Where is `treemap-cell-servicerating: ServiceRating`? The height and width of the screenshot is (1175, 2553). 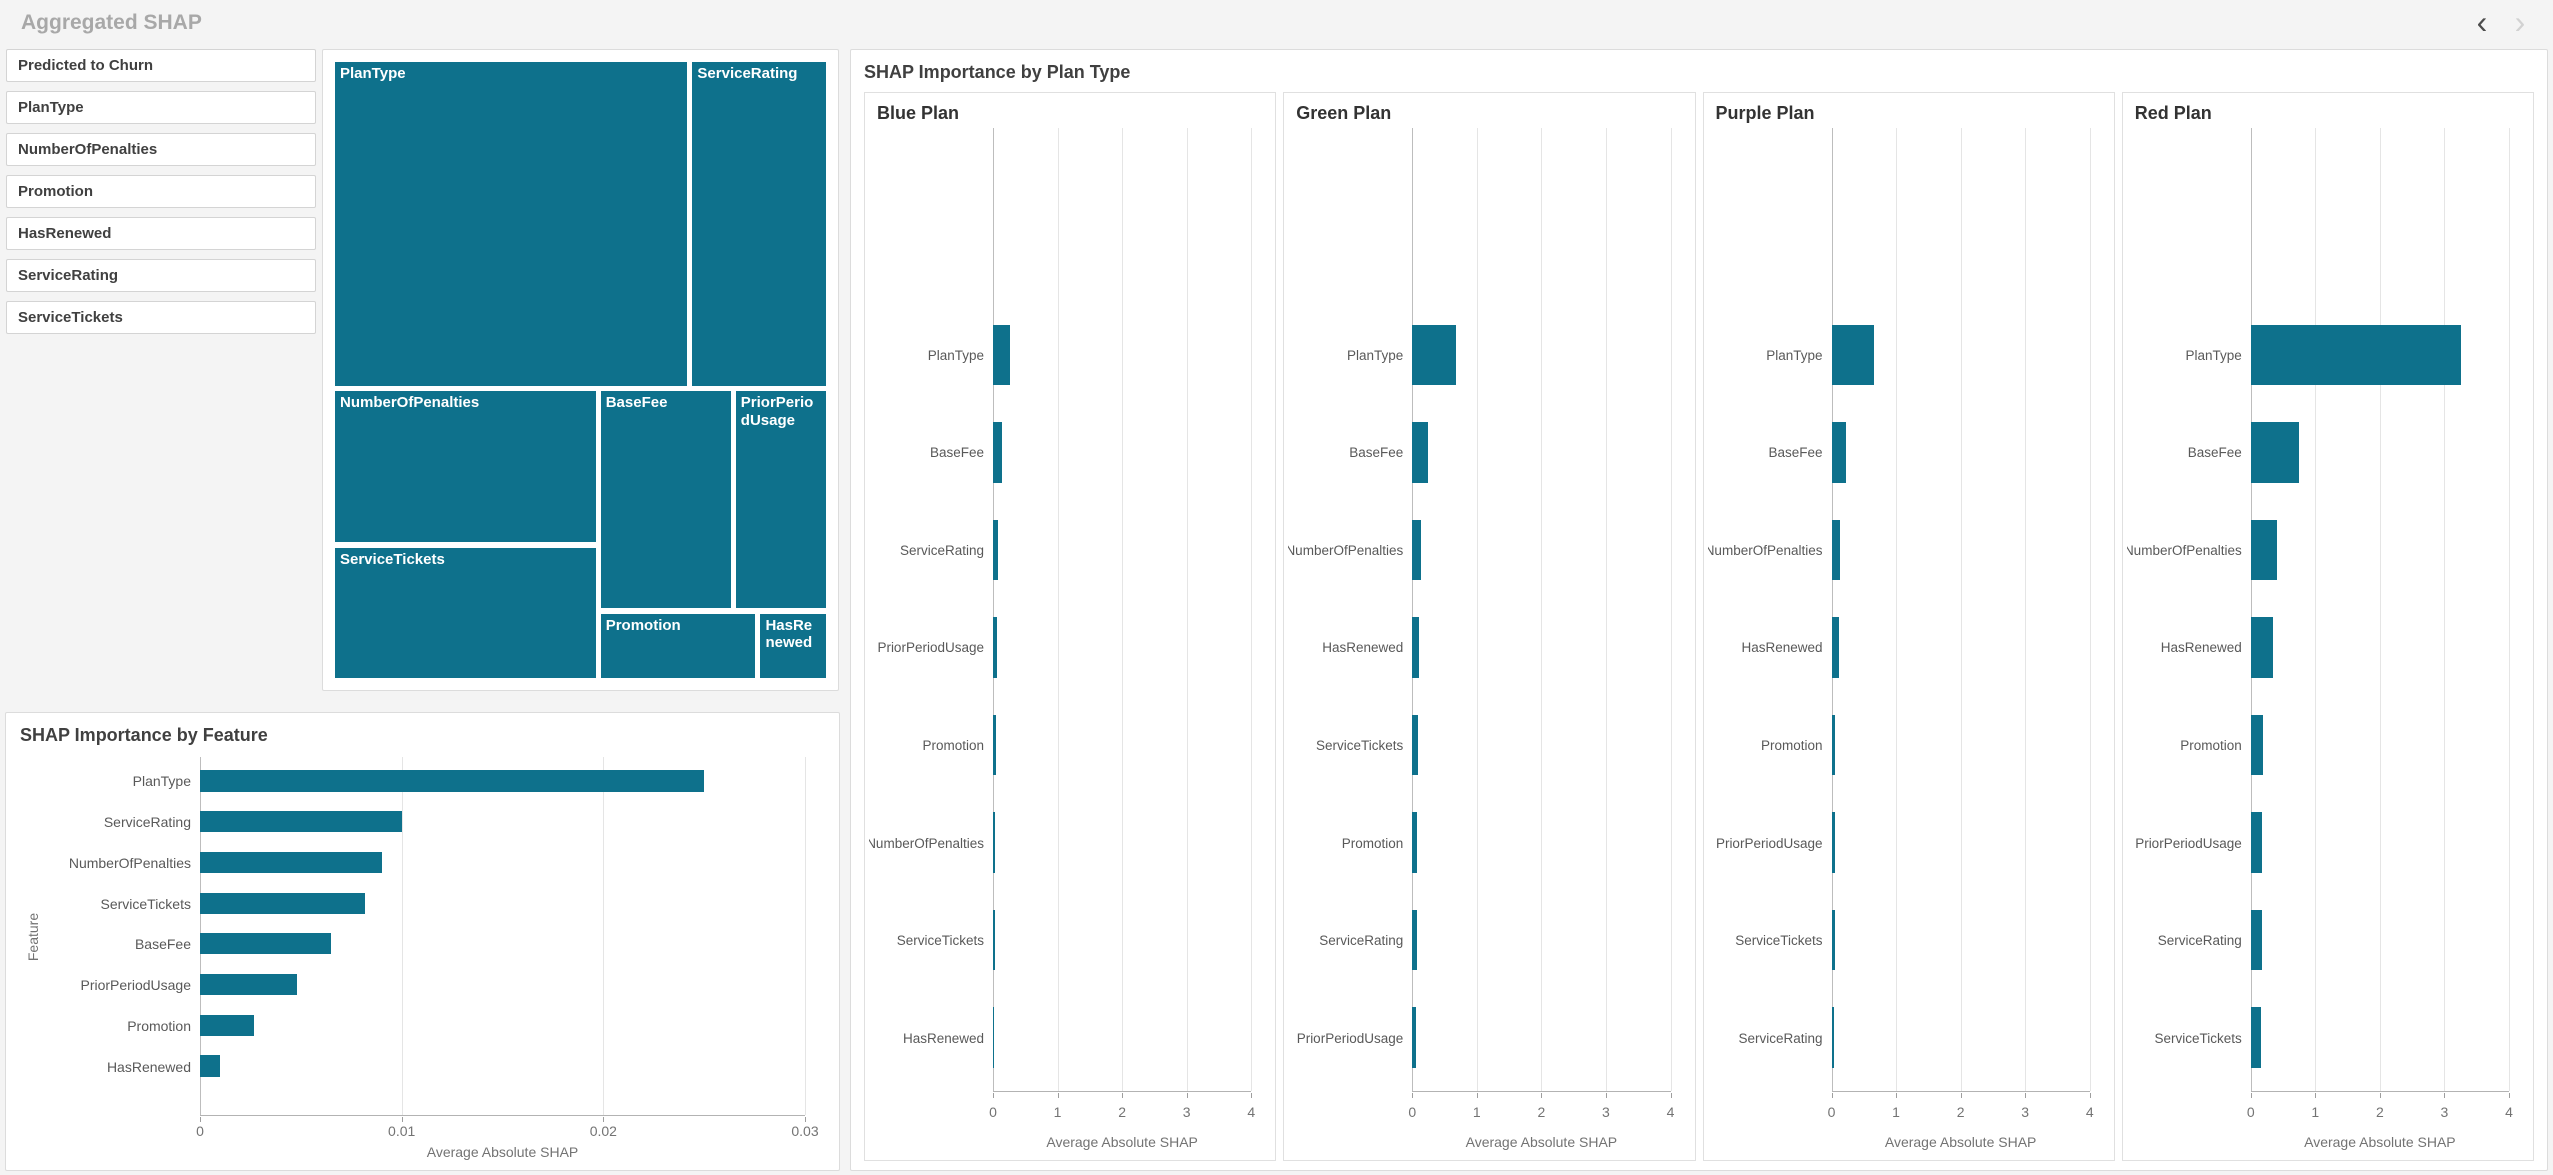 treemap-cell-servicerating: ServiceRating is located at coordinates (759, 224).